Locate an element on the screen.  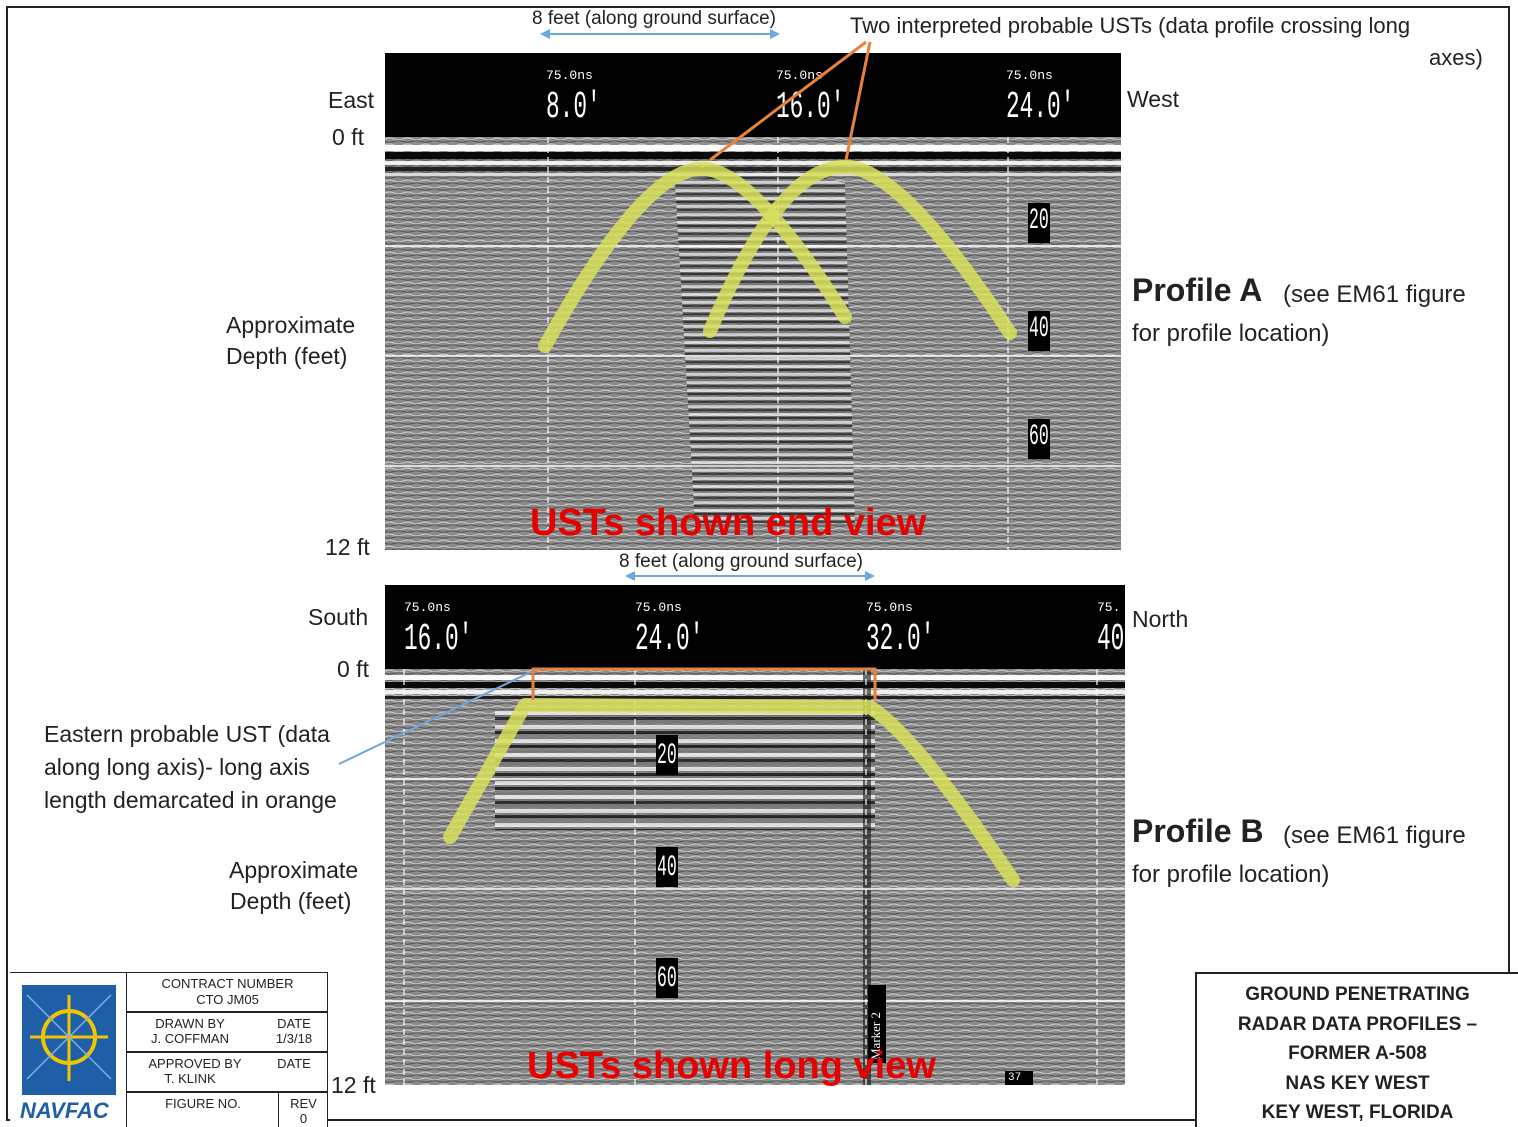
distance-a-3: 24.0' is located at coordinates (1040, 107).